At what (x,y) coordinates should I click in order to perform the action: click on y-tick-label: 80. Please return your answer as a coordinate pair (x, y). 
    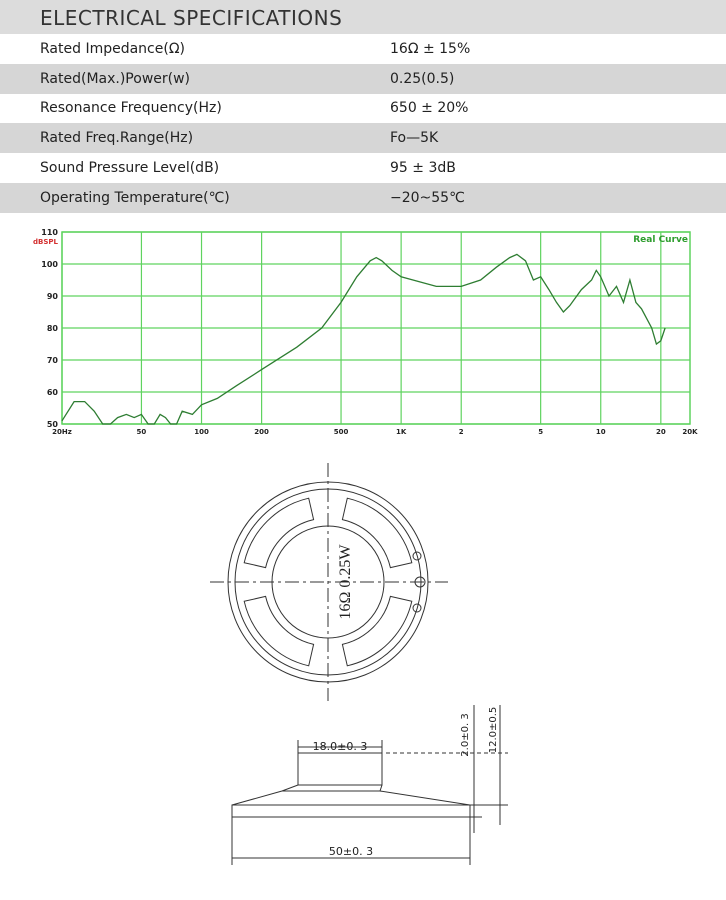
    Looking at the image, I should click on (53, 328).